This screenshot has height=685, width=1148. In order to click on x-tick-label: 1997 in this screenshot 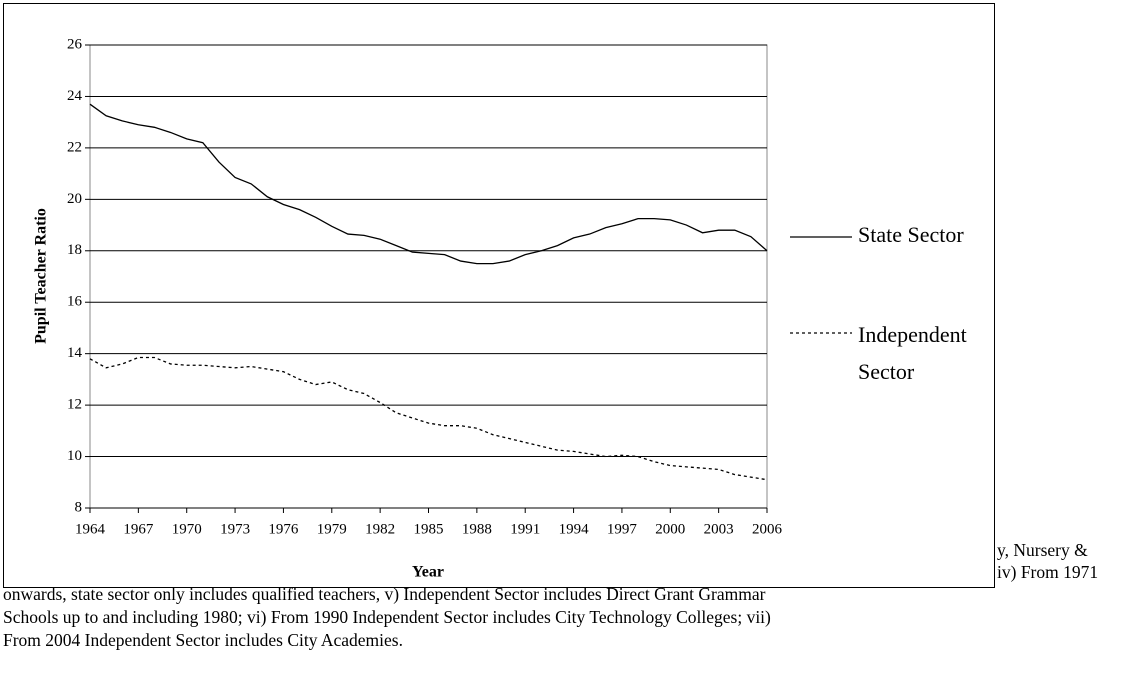, I will do `click(622, 529)`.